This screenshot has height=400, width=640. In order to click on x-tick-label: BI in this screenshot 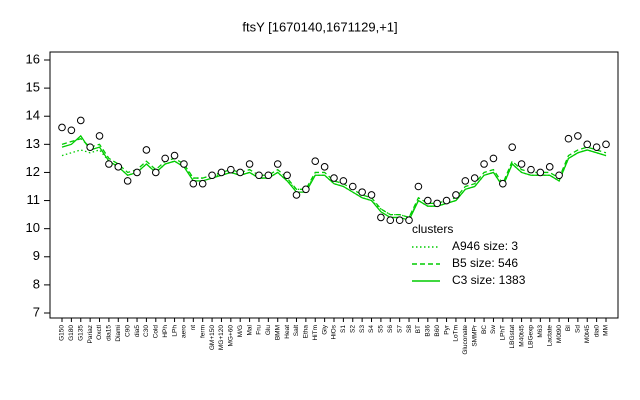, I will do `click(568, 328)`.